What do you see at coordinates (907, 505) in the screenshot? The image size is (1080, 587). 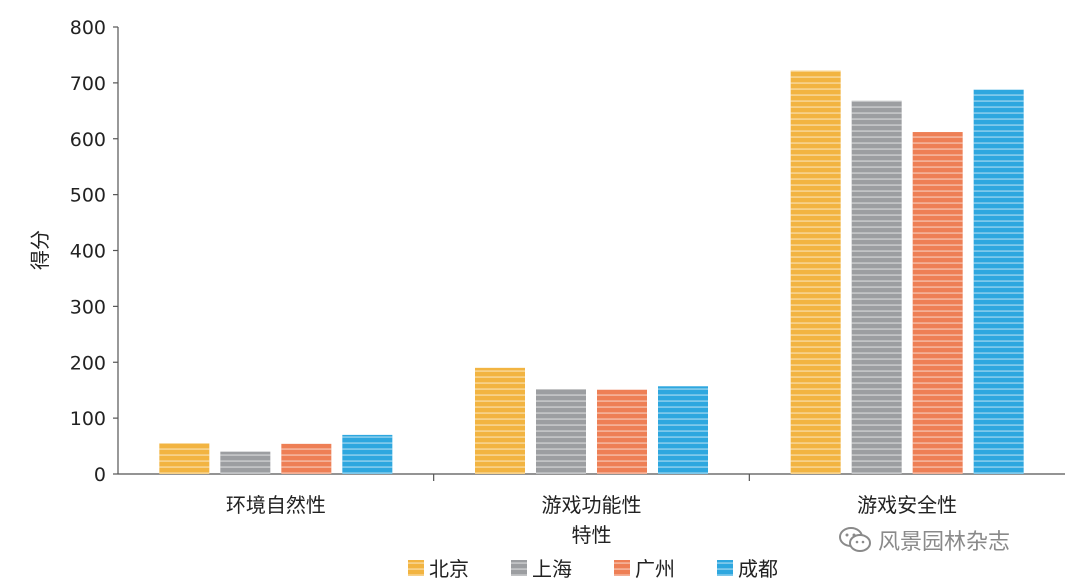 I see `x-category-label: 游戏安全性` at bounding box center [907, 505].